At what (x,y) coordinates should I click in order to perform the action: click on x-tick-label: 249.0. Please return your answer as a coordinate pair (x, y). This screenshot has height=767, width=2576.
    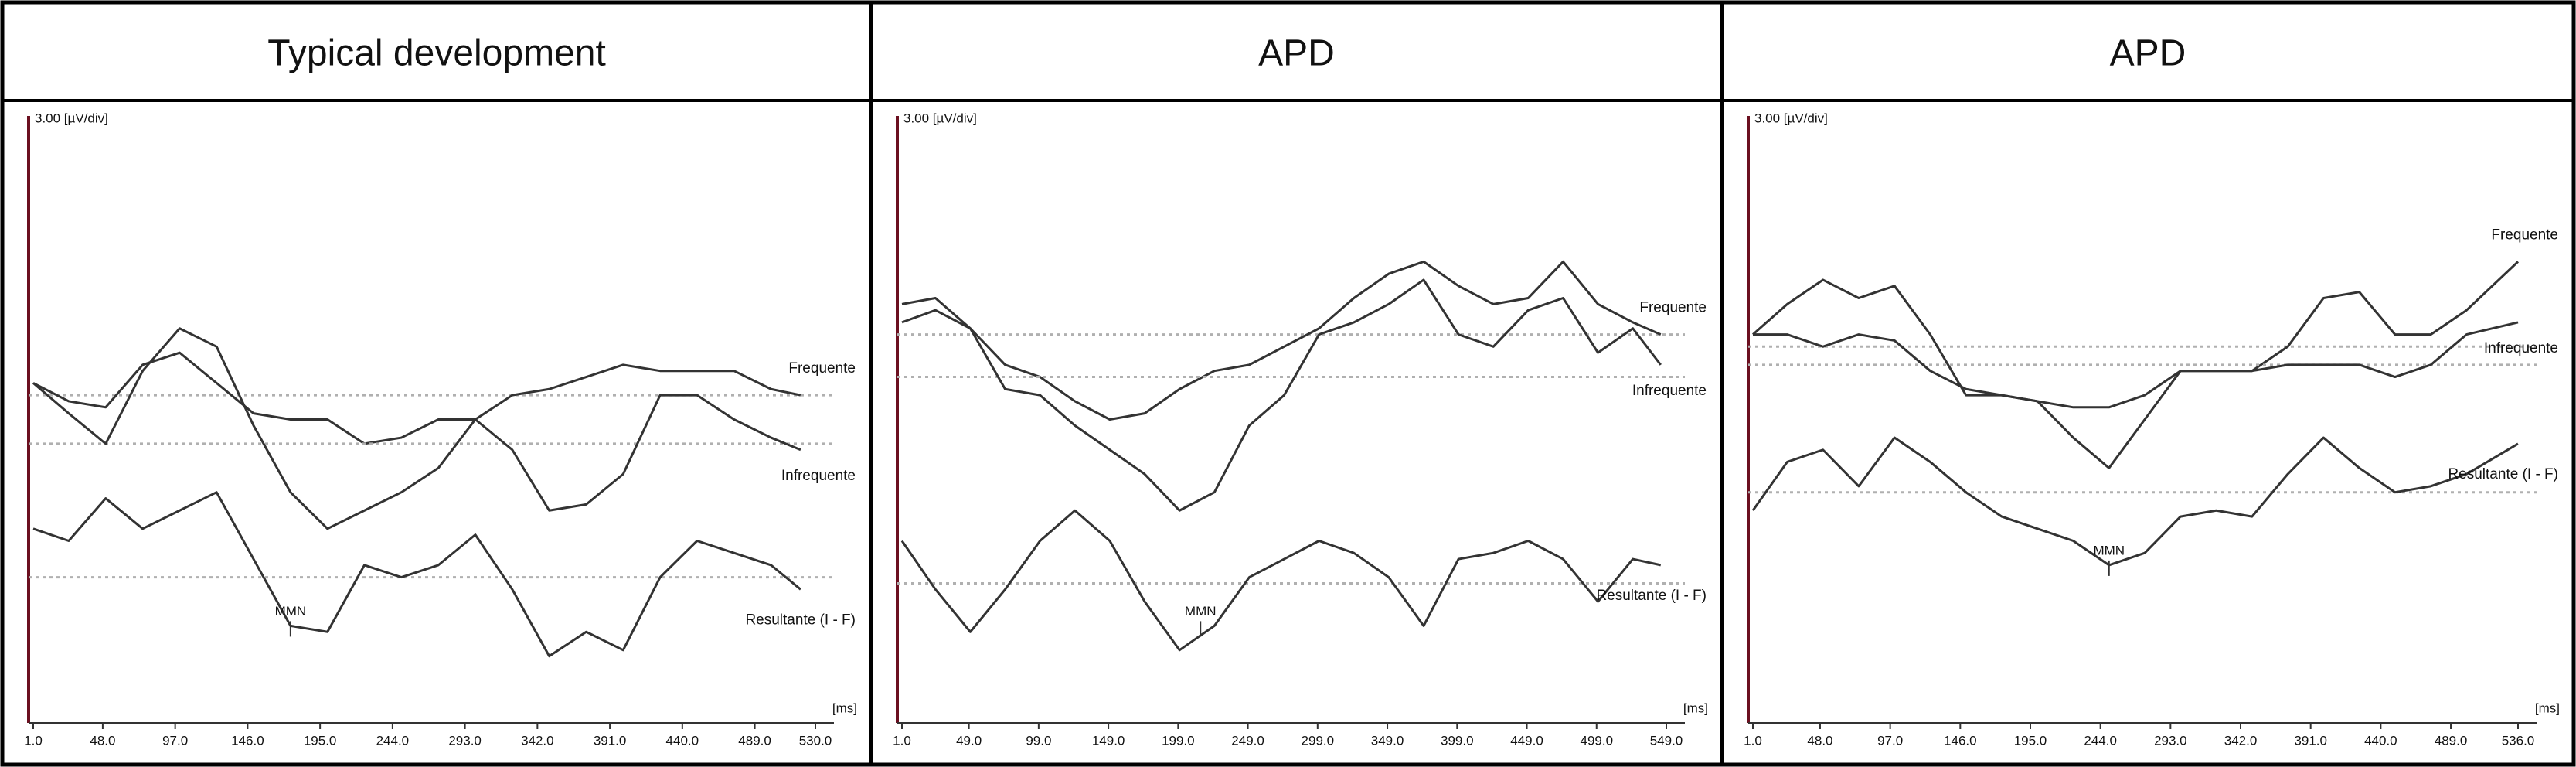
    Looking at the image, I should click on (1247, 740).